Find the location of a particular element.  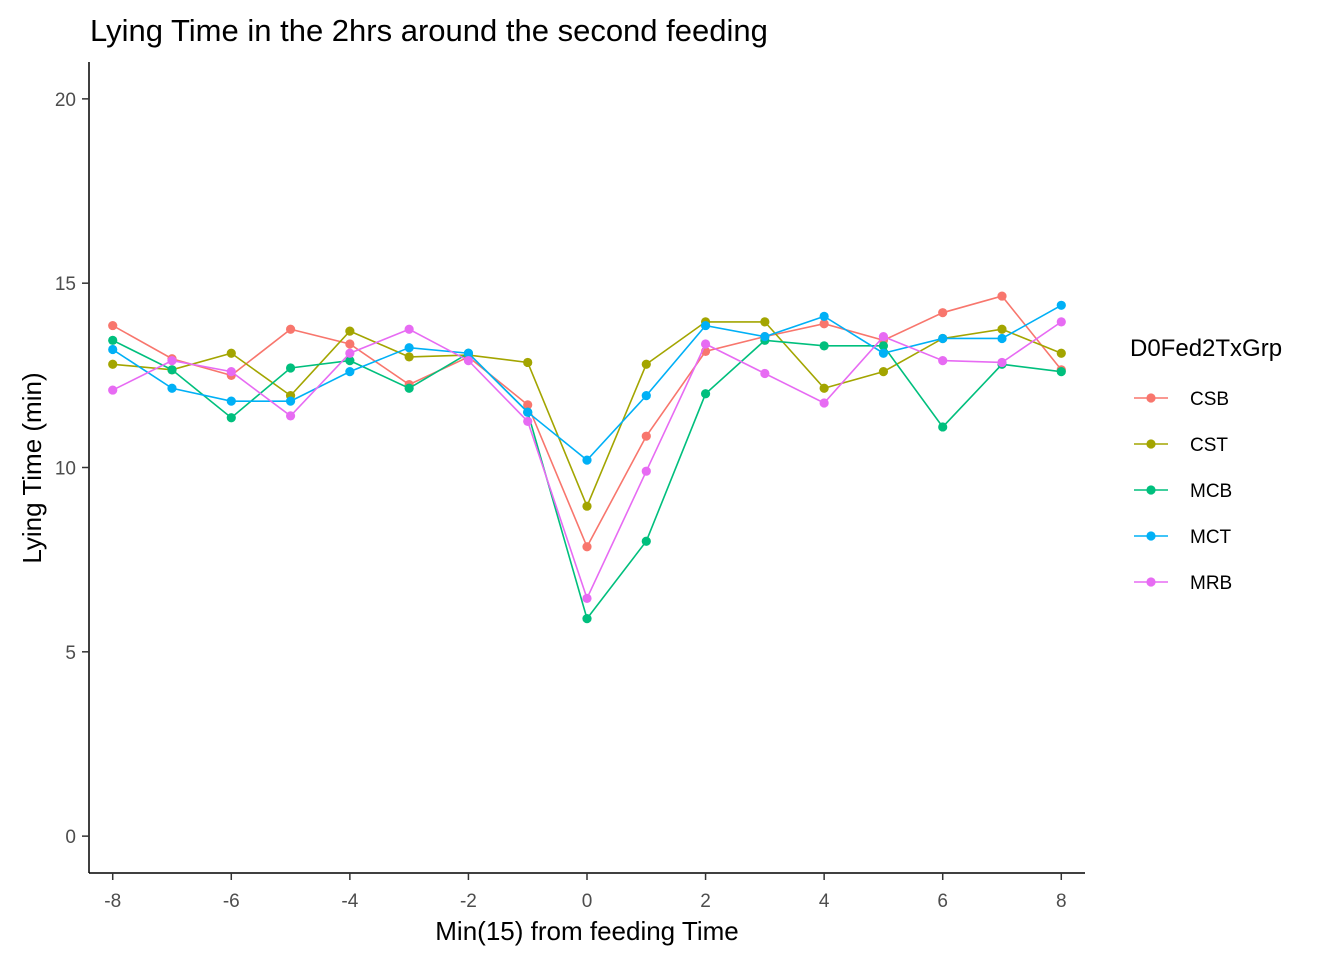

legend-item-mct: MCT is located at coordinates (1183, 537).